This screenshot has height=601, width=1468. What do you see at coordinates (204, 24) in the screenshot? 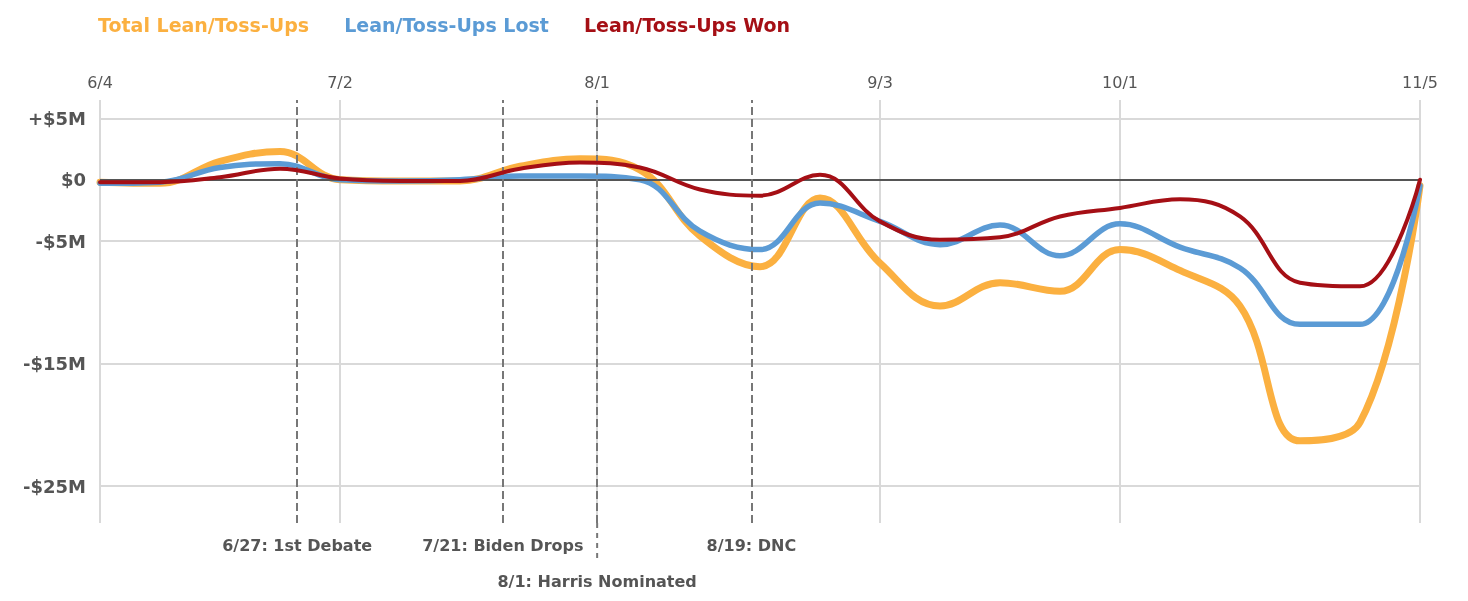
I see `text: Total Lean/Toss-Ups` at bounding box center [204, 24].